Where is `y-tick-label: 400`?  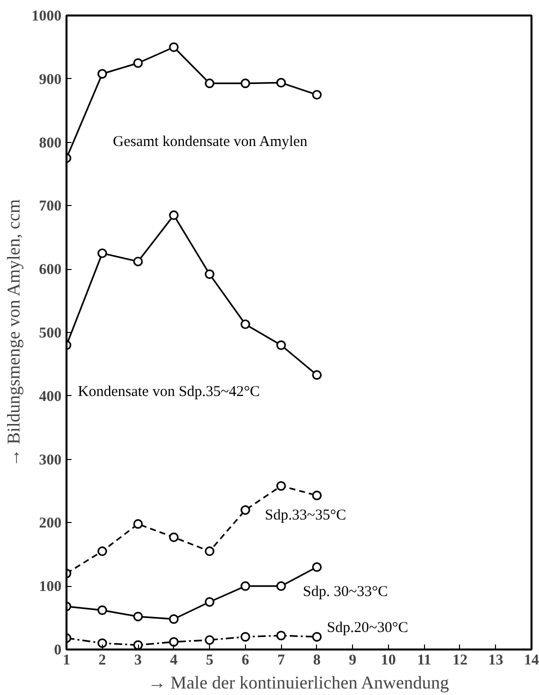
y-tick-label: 400 is located at coordinates (50, 396).